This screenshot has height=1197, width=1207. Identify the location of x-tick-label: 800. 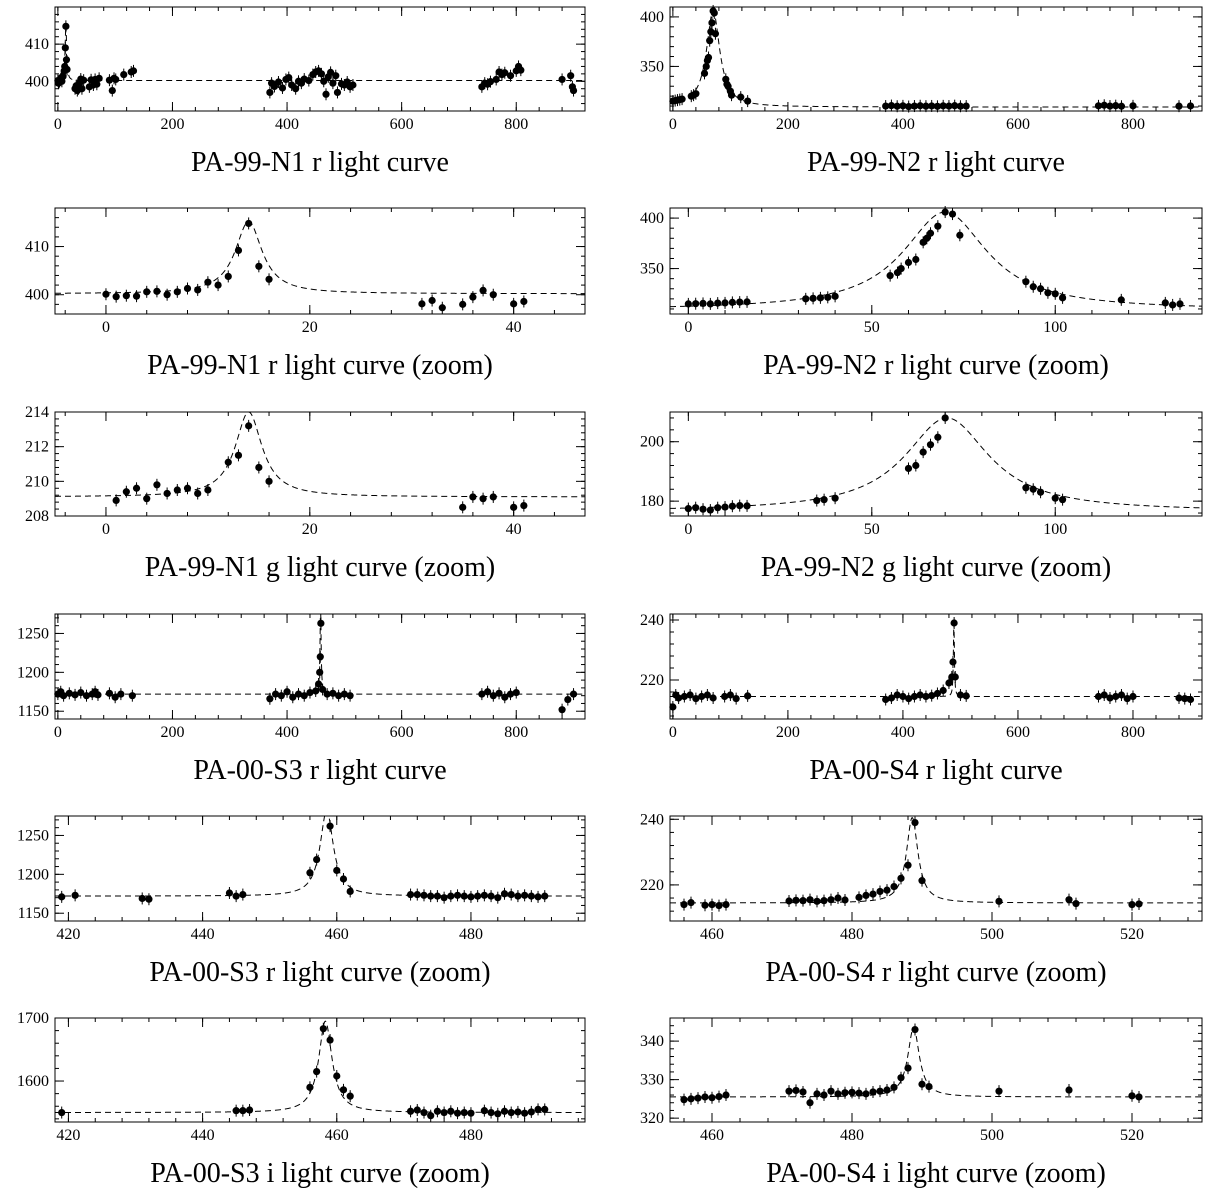
(1133, 124).